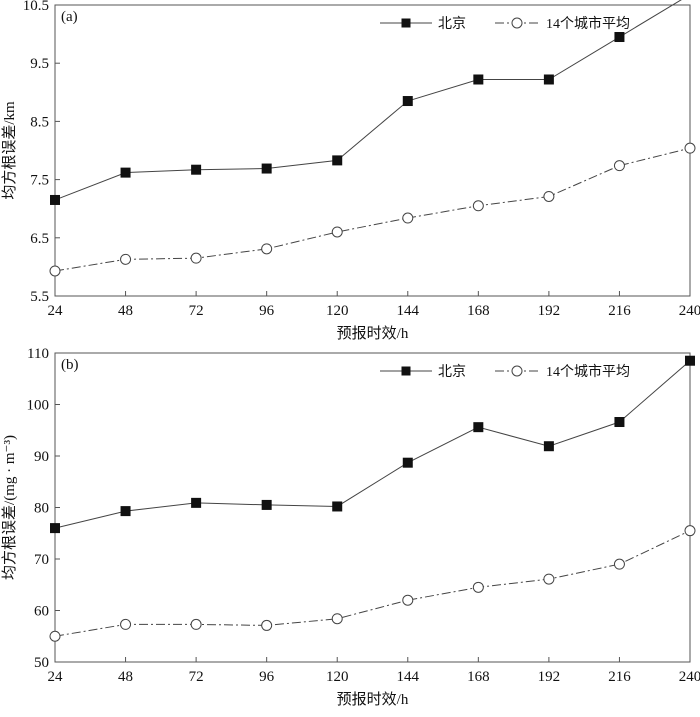 This screenshot has width=700, height=717. What do you see at coordinates (41, 560) in the screenshot?
I see `y-tick-label: 70` at bounding box center [41, 560].